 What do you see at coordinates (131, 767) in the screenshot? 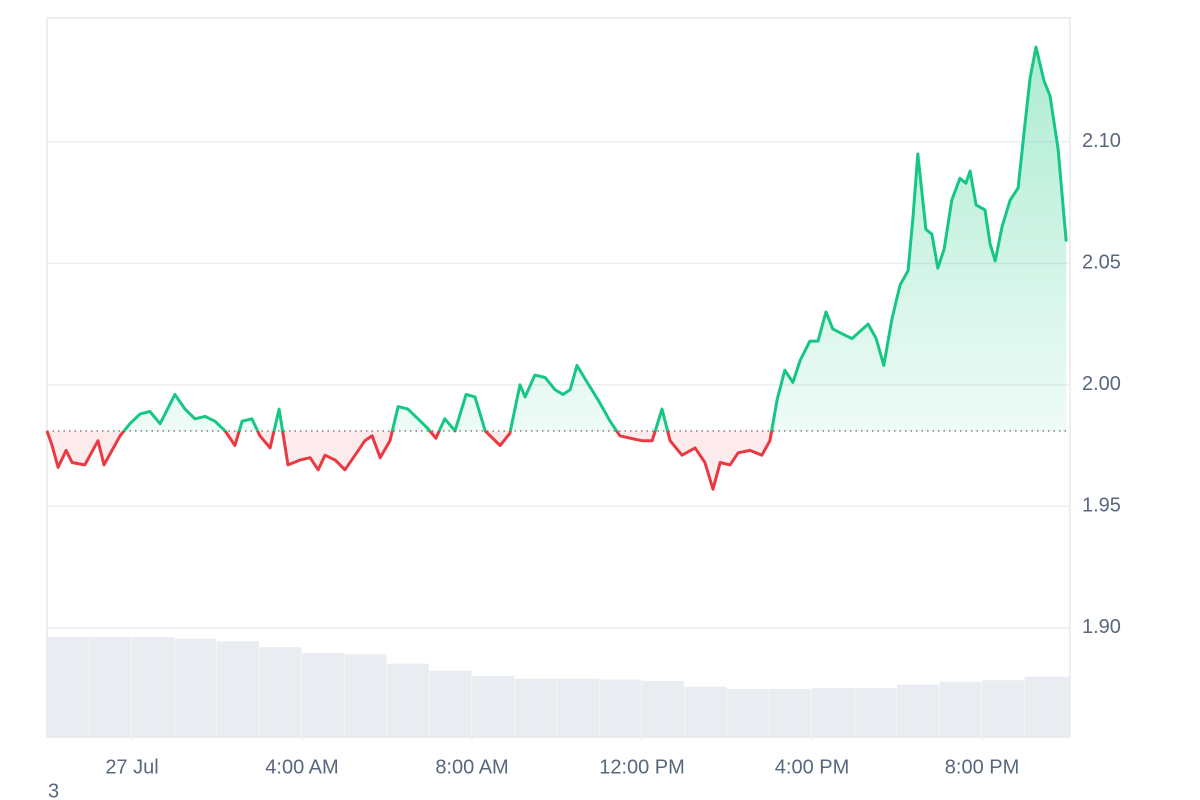
I see `x-tick-label: 27 Jul` at bounding box center [131, 767].